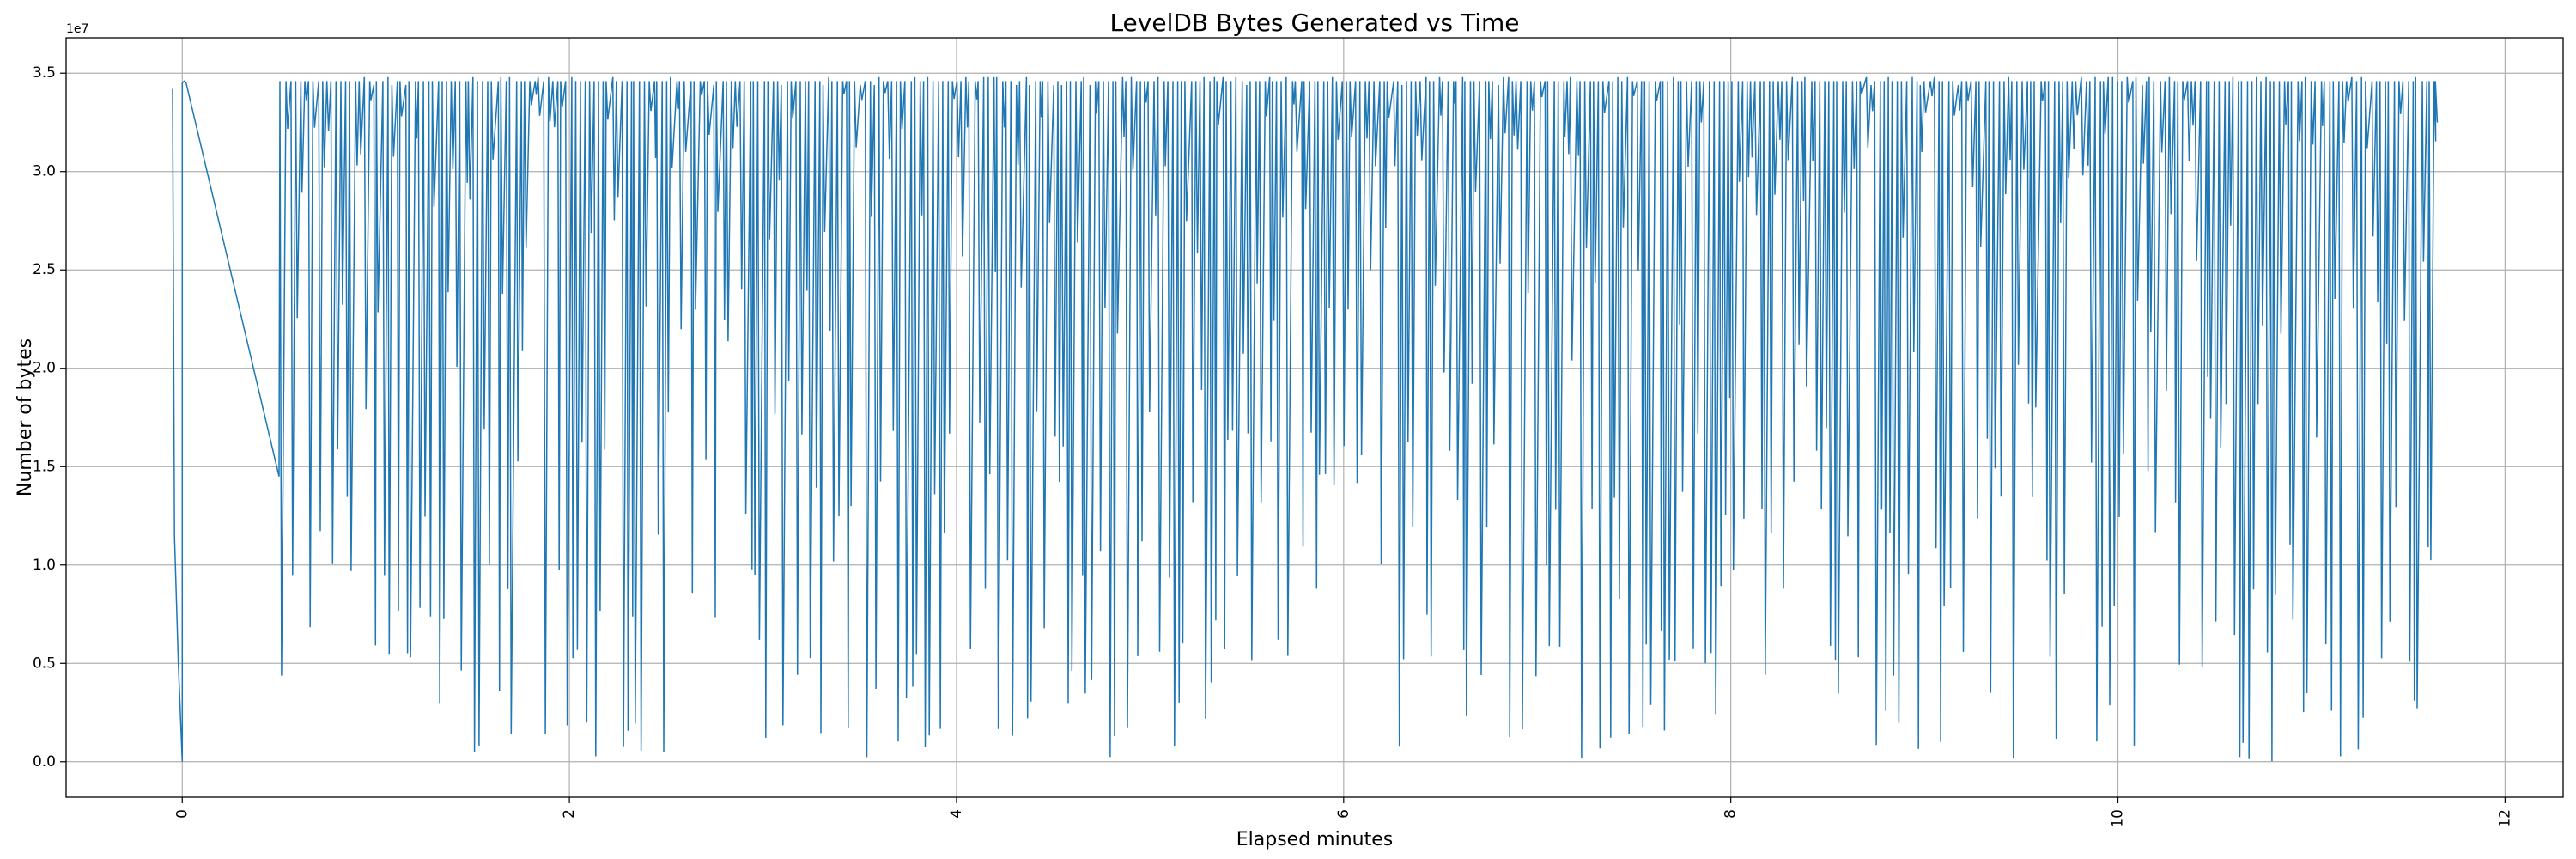 This screenshot has height=859, width=2576. I want to click on x-tick-label: 6, so click(1343, 814).